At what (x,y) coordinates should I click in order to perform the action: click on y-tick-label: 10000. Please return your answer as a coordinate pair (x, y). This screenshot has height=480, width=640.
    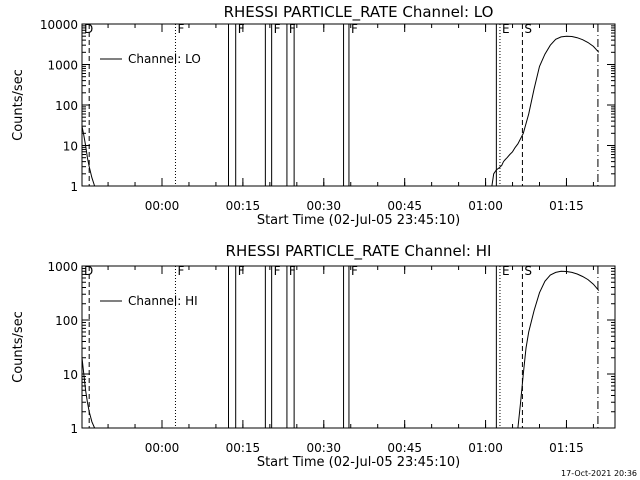
    Looking at the image, I should click on (59, 25).